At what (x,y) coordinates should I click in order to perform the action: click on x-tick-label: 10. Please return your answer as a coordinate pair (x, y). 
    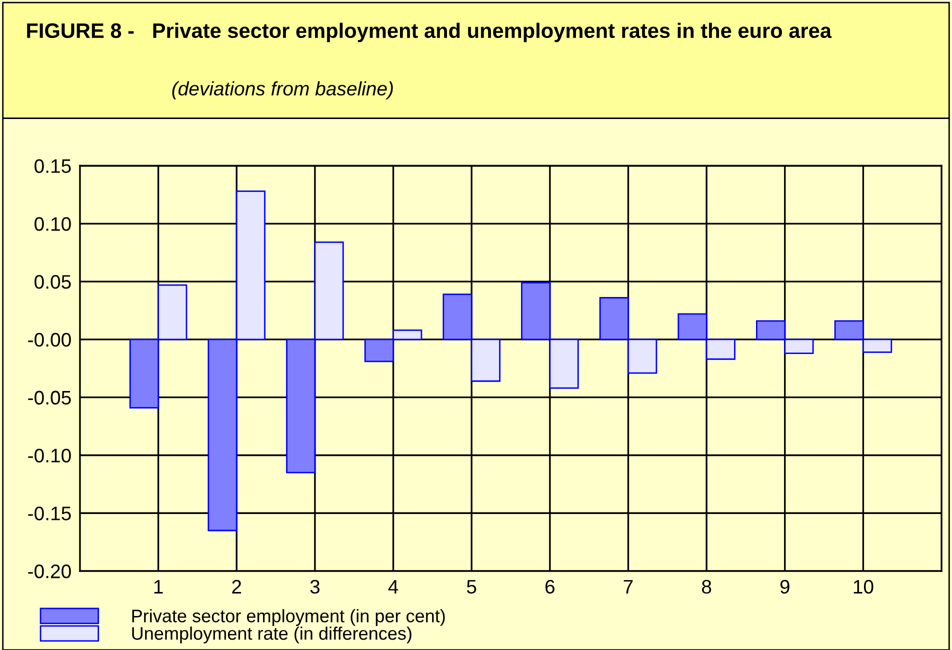
    Looking at the image, I should click on (864, 587).